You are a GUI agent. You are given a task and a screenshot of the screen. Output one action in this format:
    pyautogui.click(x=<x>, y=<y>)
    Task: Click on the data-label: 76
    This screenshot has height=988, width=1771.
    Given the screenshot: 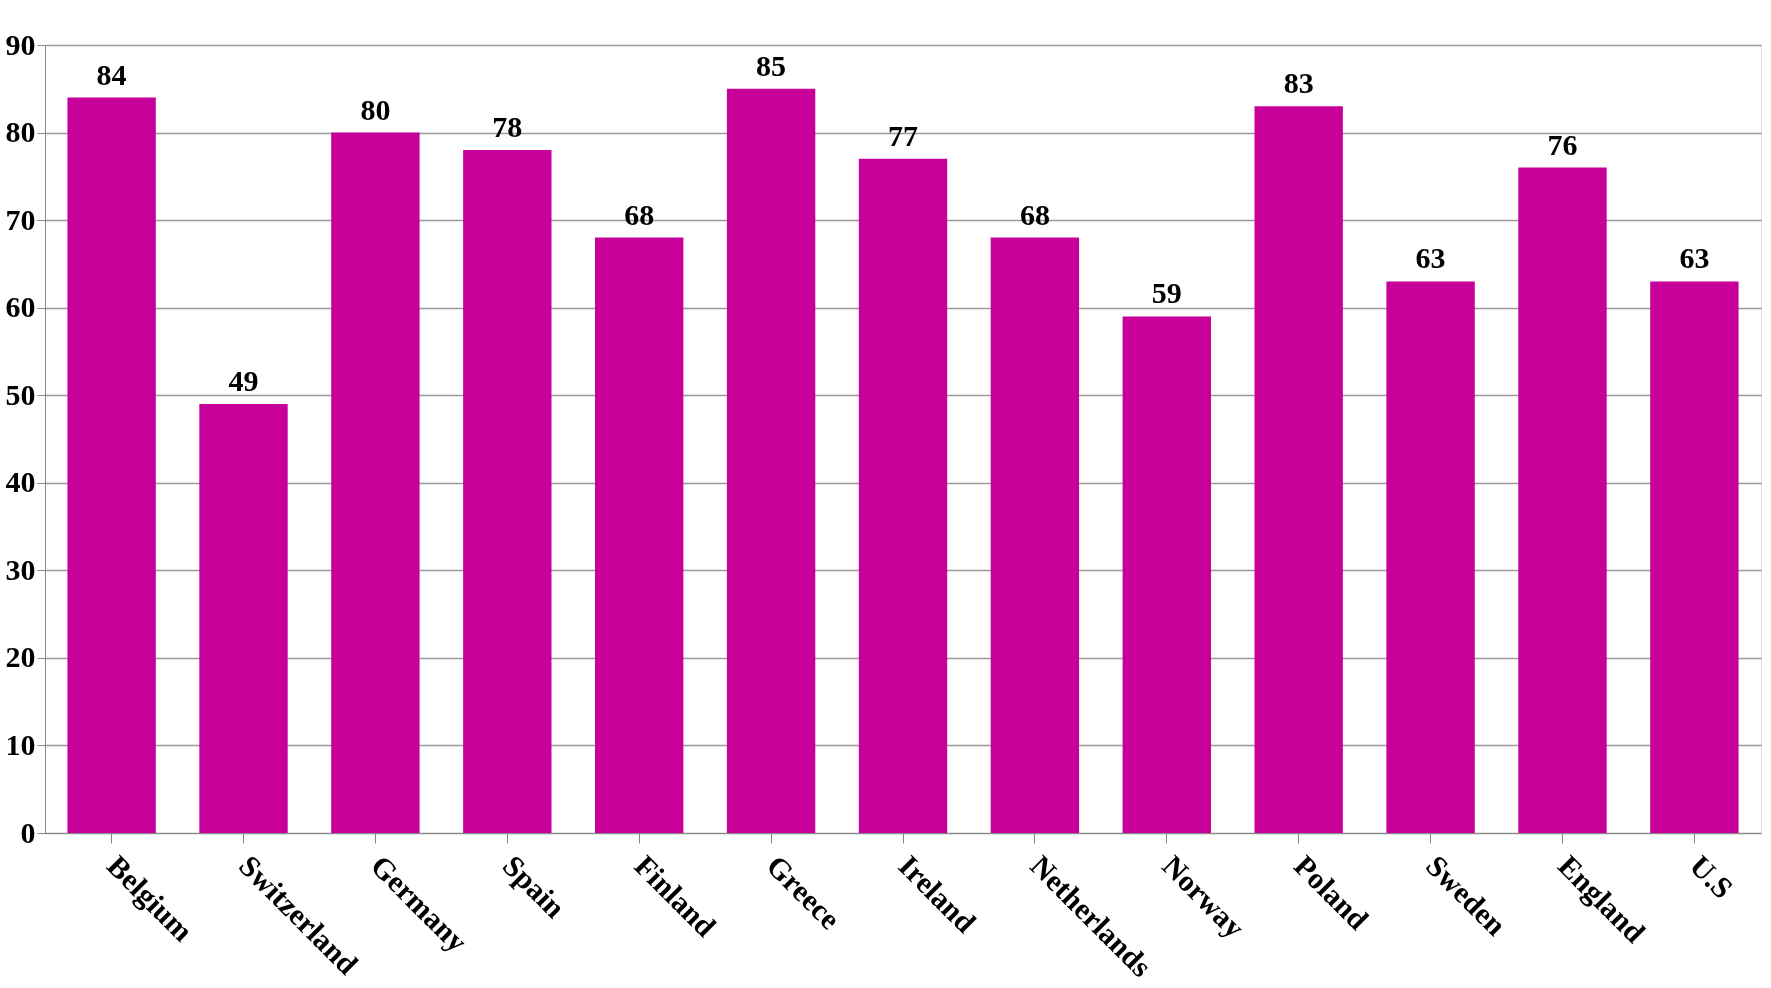 What is the action you would take?
    pyautogui.click(x=1562, y=144)
    